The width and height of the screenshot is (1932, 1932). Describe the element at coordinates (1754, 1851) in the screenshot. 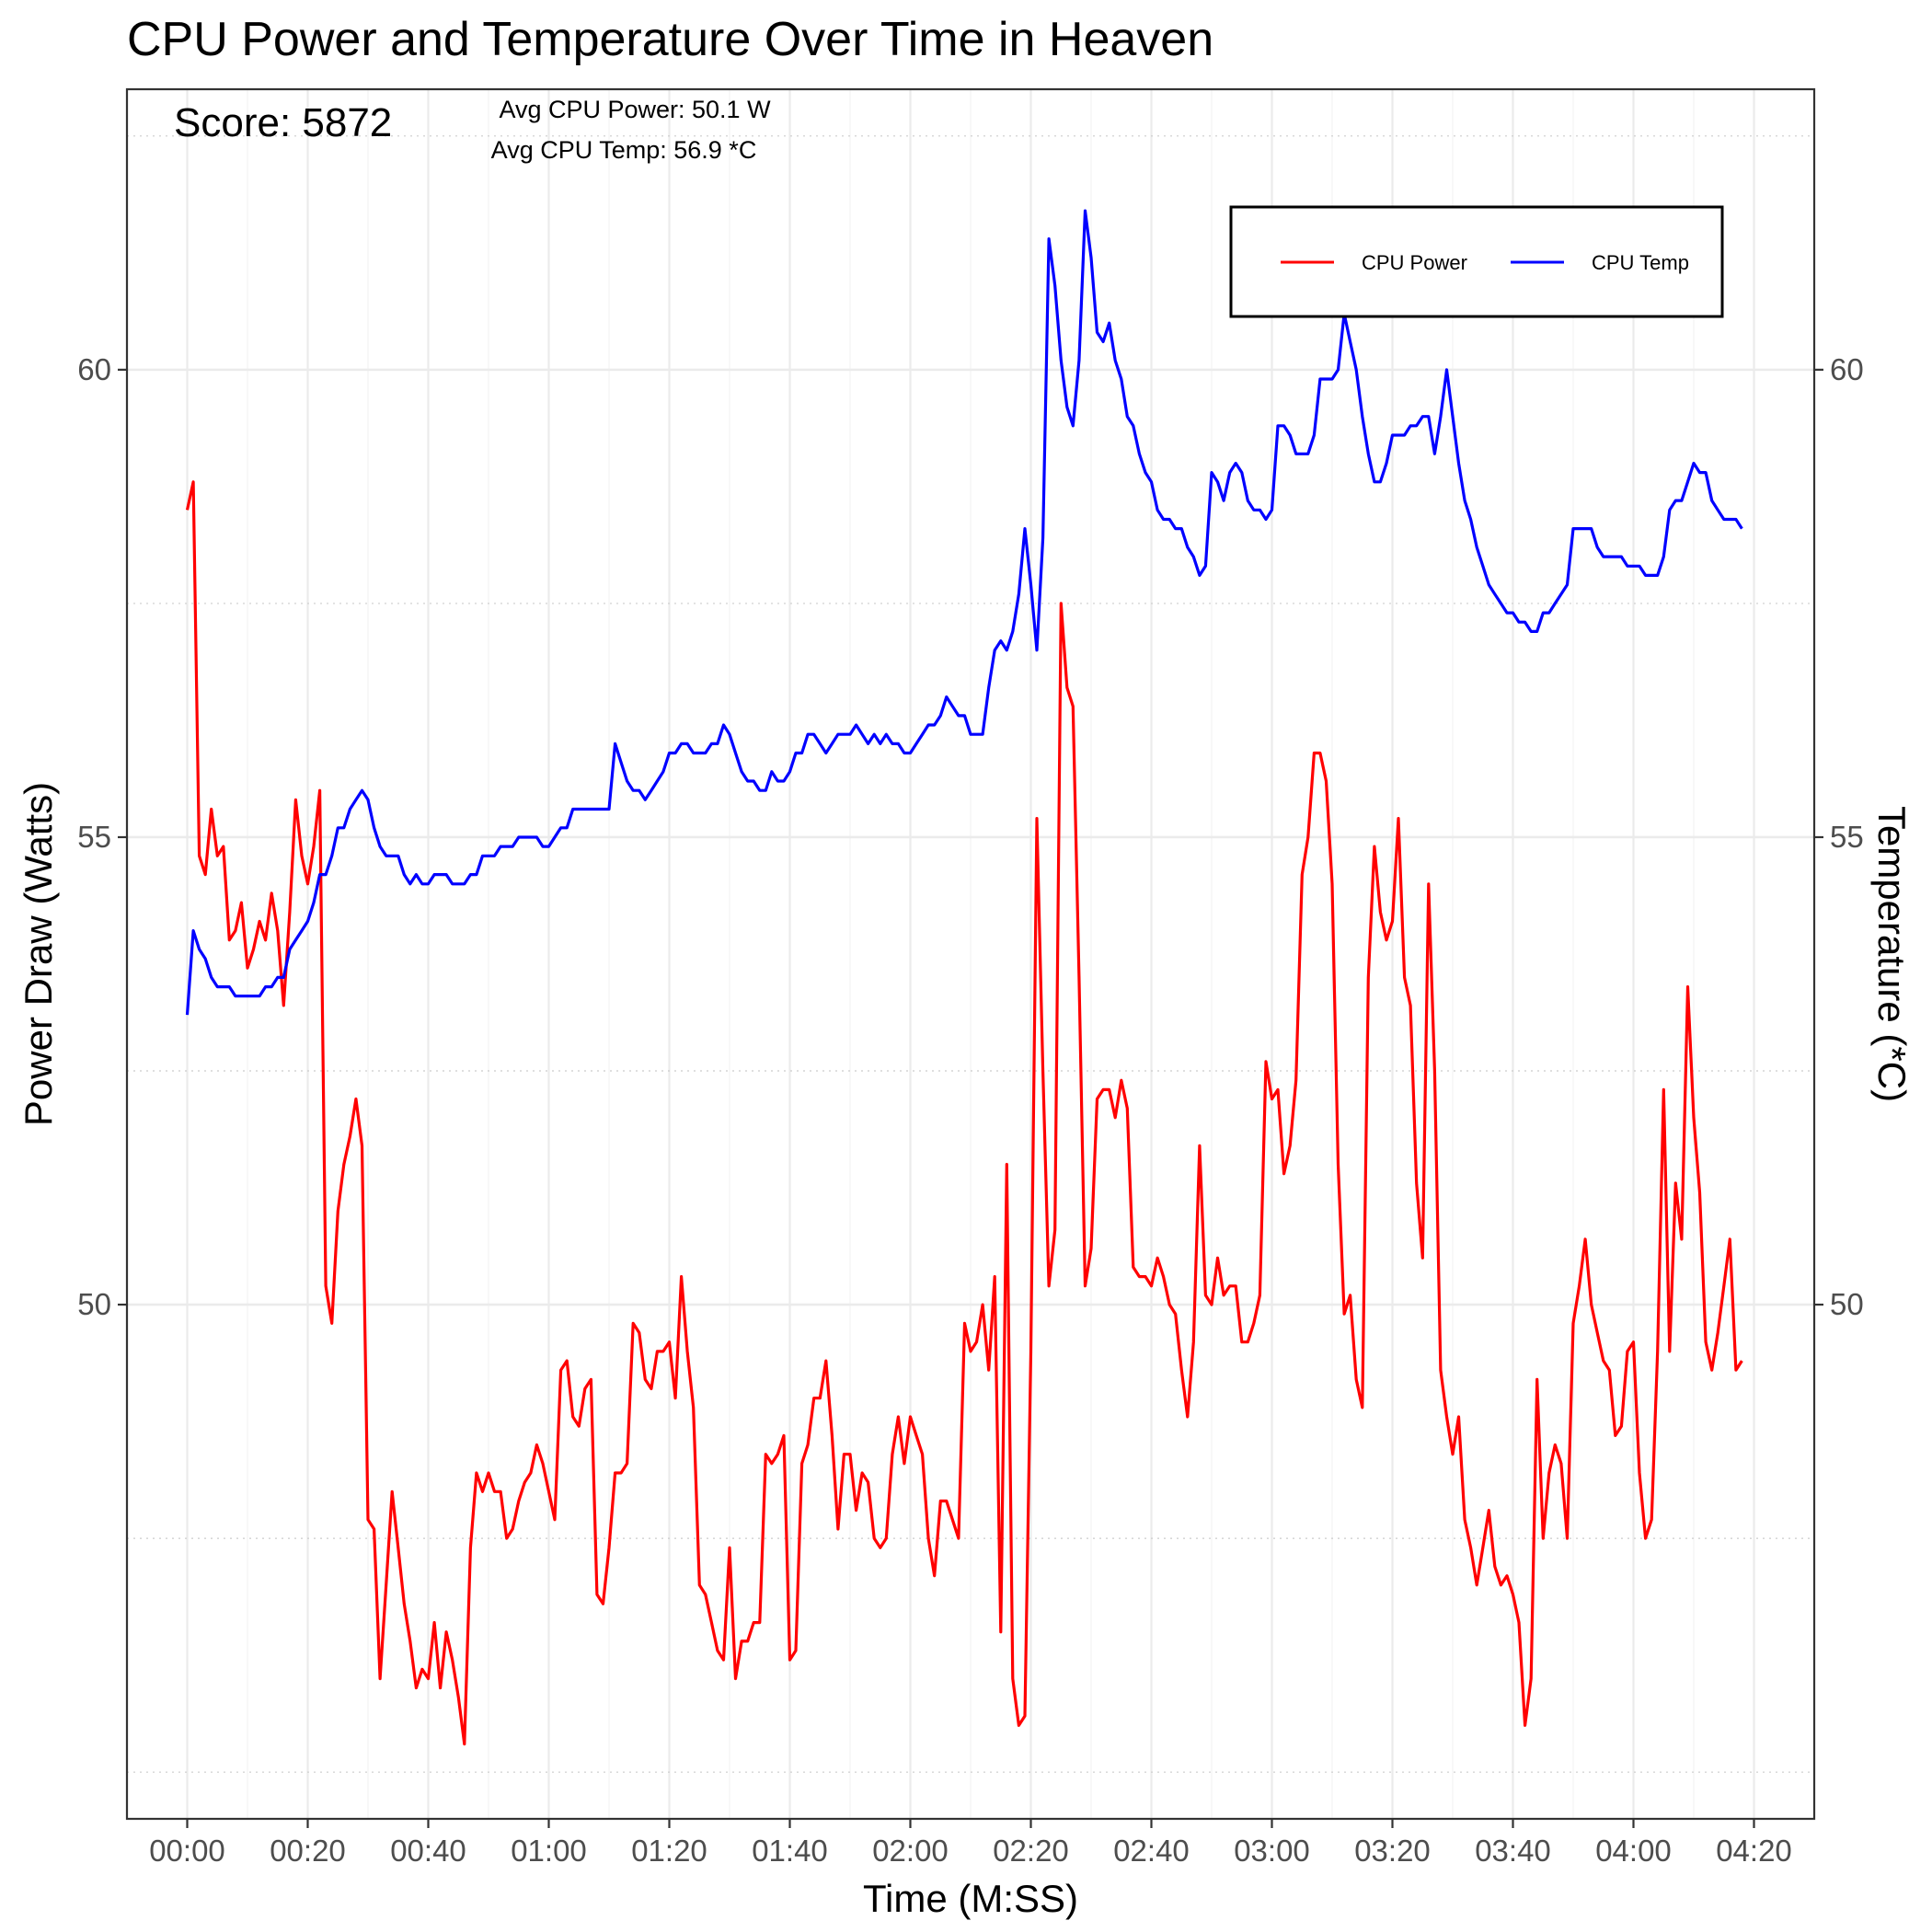

I see `x-tick-label: 04:20` at that location.